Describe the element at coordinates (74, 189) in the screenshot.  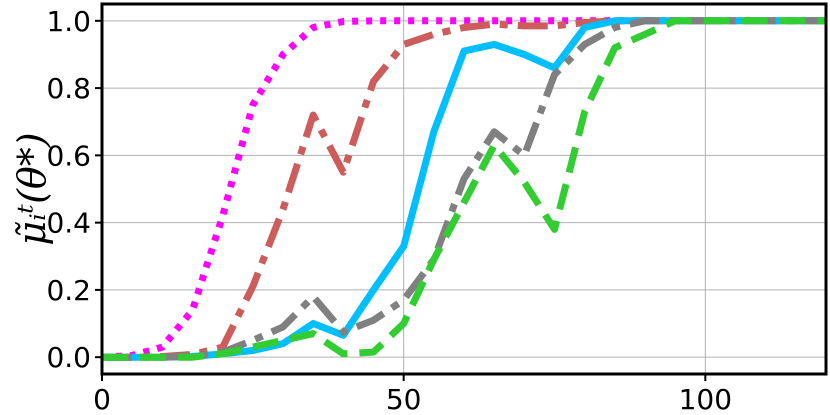
I see `y-axis: 0.0 0.2 0.4 0.6 0.8 1.0` at that location.